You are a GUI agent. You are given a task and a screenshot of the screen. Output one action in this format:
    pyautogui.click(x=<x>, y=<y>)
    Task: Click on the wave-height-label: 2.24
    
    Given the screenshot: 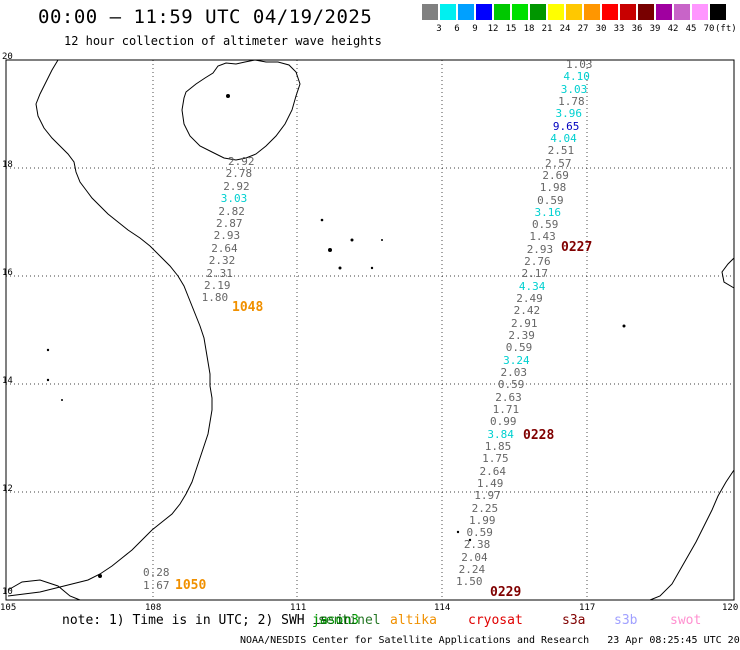 What is the action you would take?
    pyautogui.click(x=472, y=570)
    